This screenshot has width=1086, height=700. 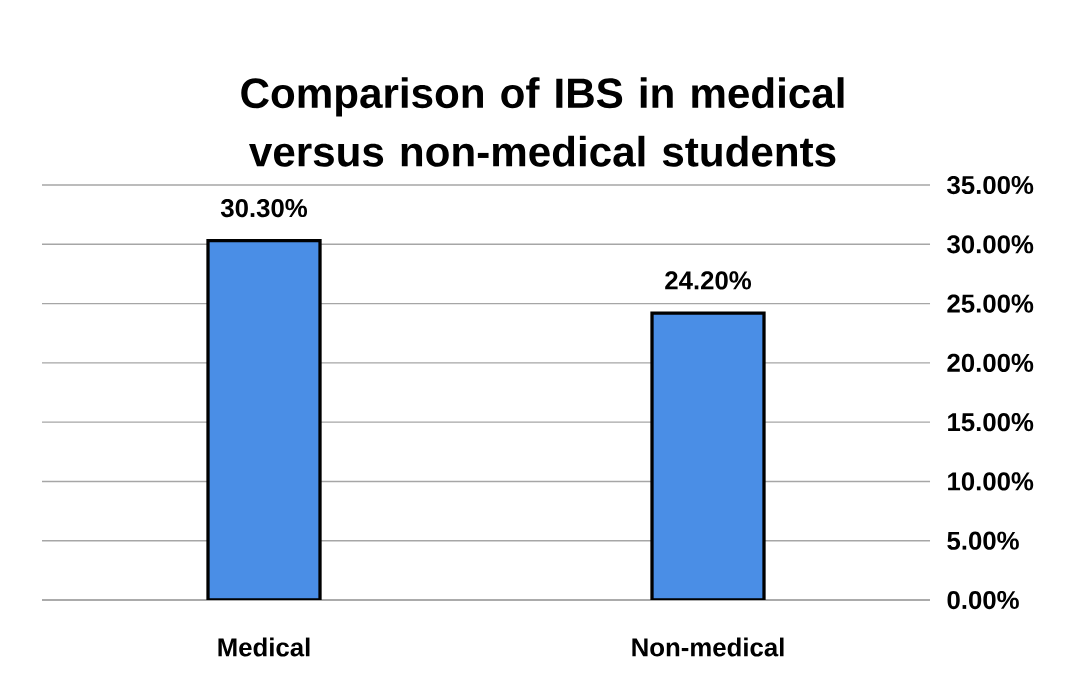 What do you see at coordinates (990, 303) in the screenshot?
I see `y-tick-label: 25.00%` at bounding box center [990, 303].